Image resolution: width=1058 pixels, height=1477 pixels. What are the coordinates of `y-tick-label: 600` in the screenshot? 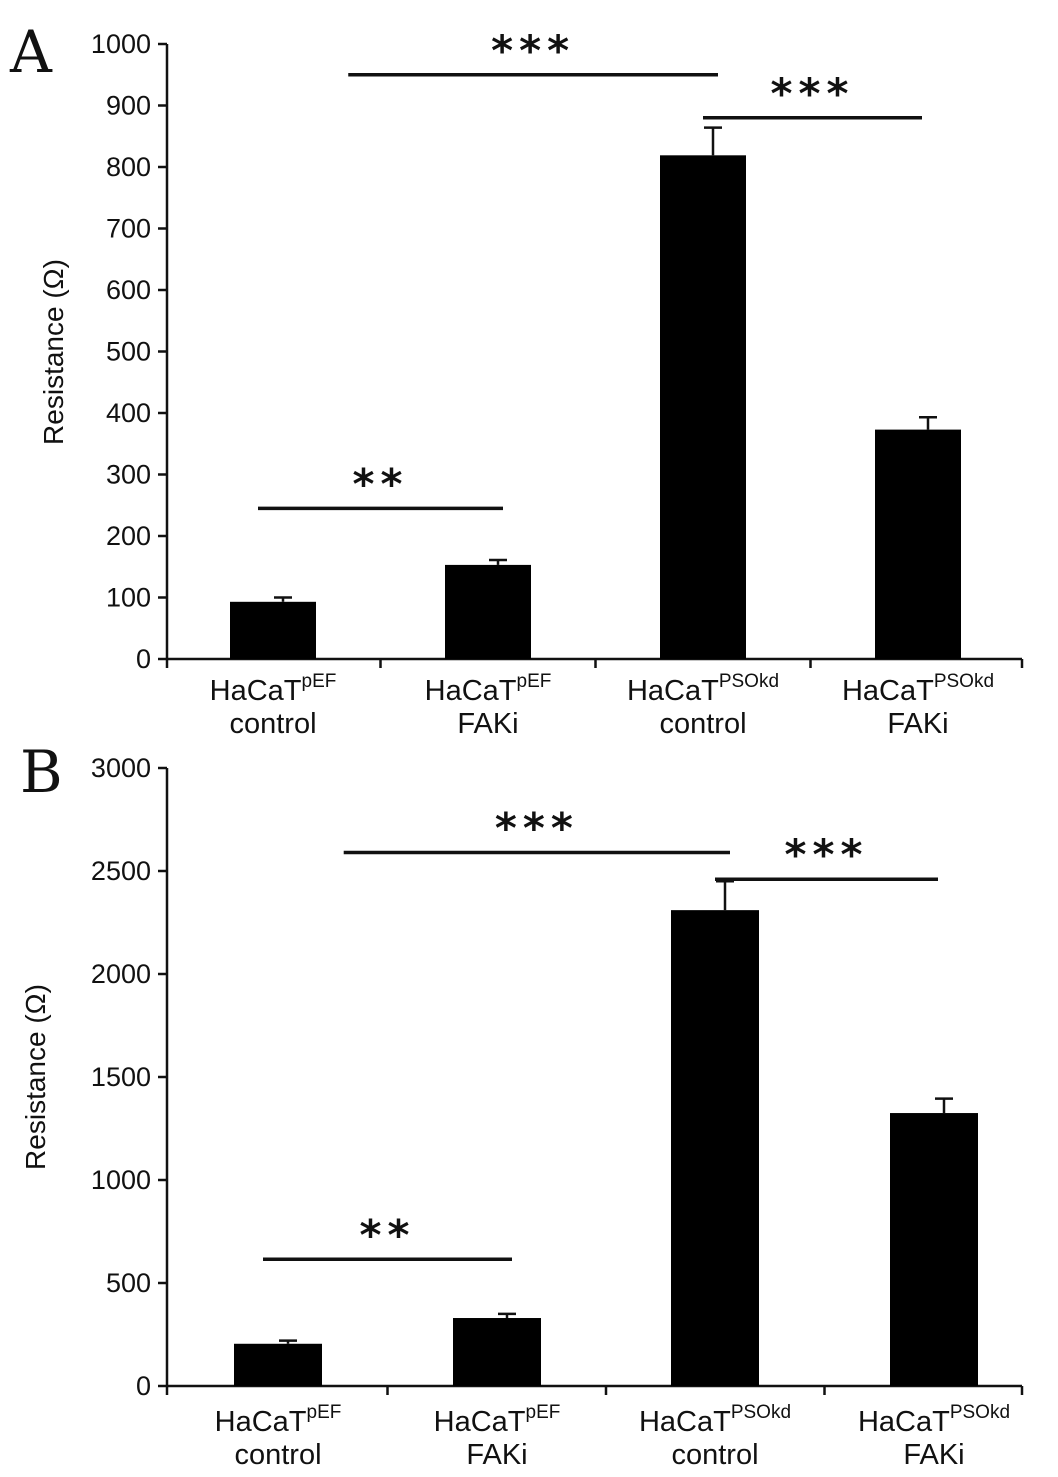 It's located at (128, 290).